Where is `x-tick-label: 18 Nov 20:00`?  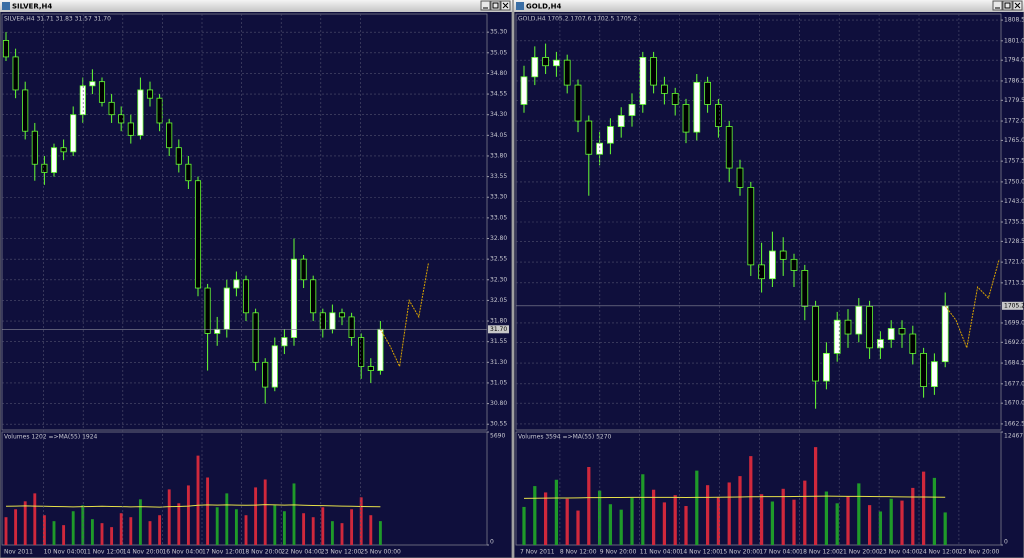 x-tick-label: 18 Nov 20:00 is located at coordinates (262, 552).